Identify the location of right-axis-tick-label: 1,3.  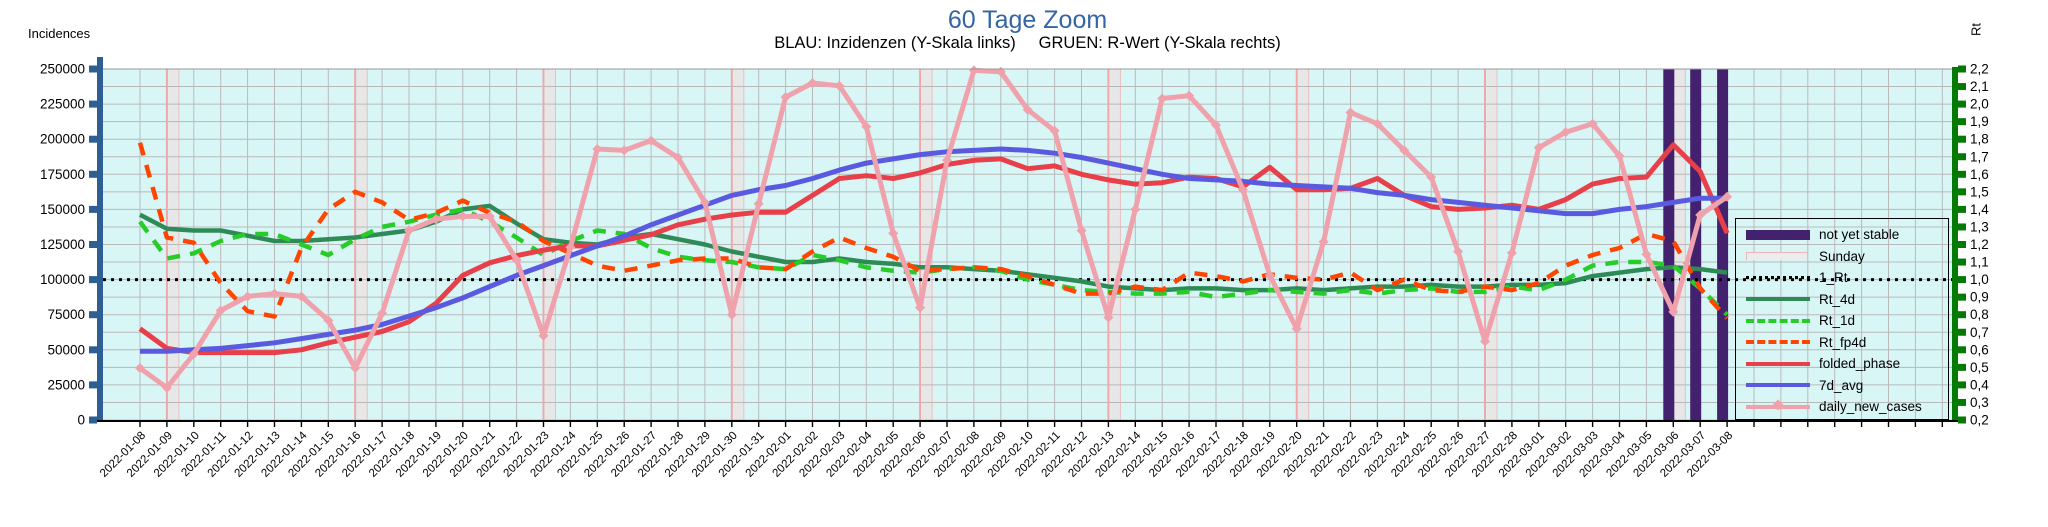
(1979, 226).